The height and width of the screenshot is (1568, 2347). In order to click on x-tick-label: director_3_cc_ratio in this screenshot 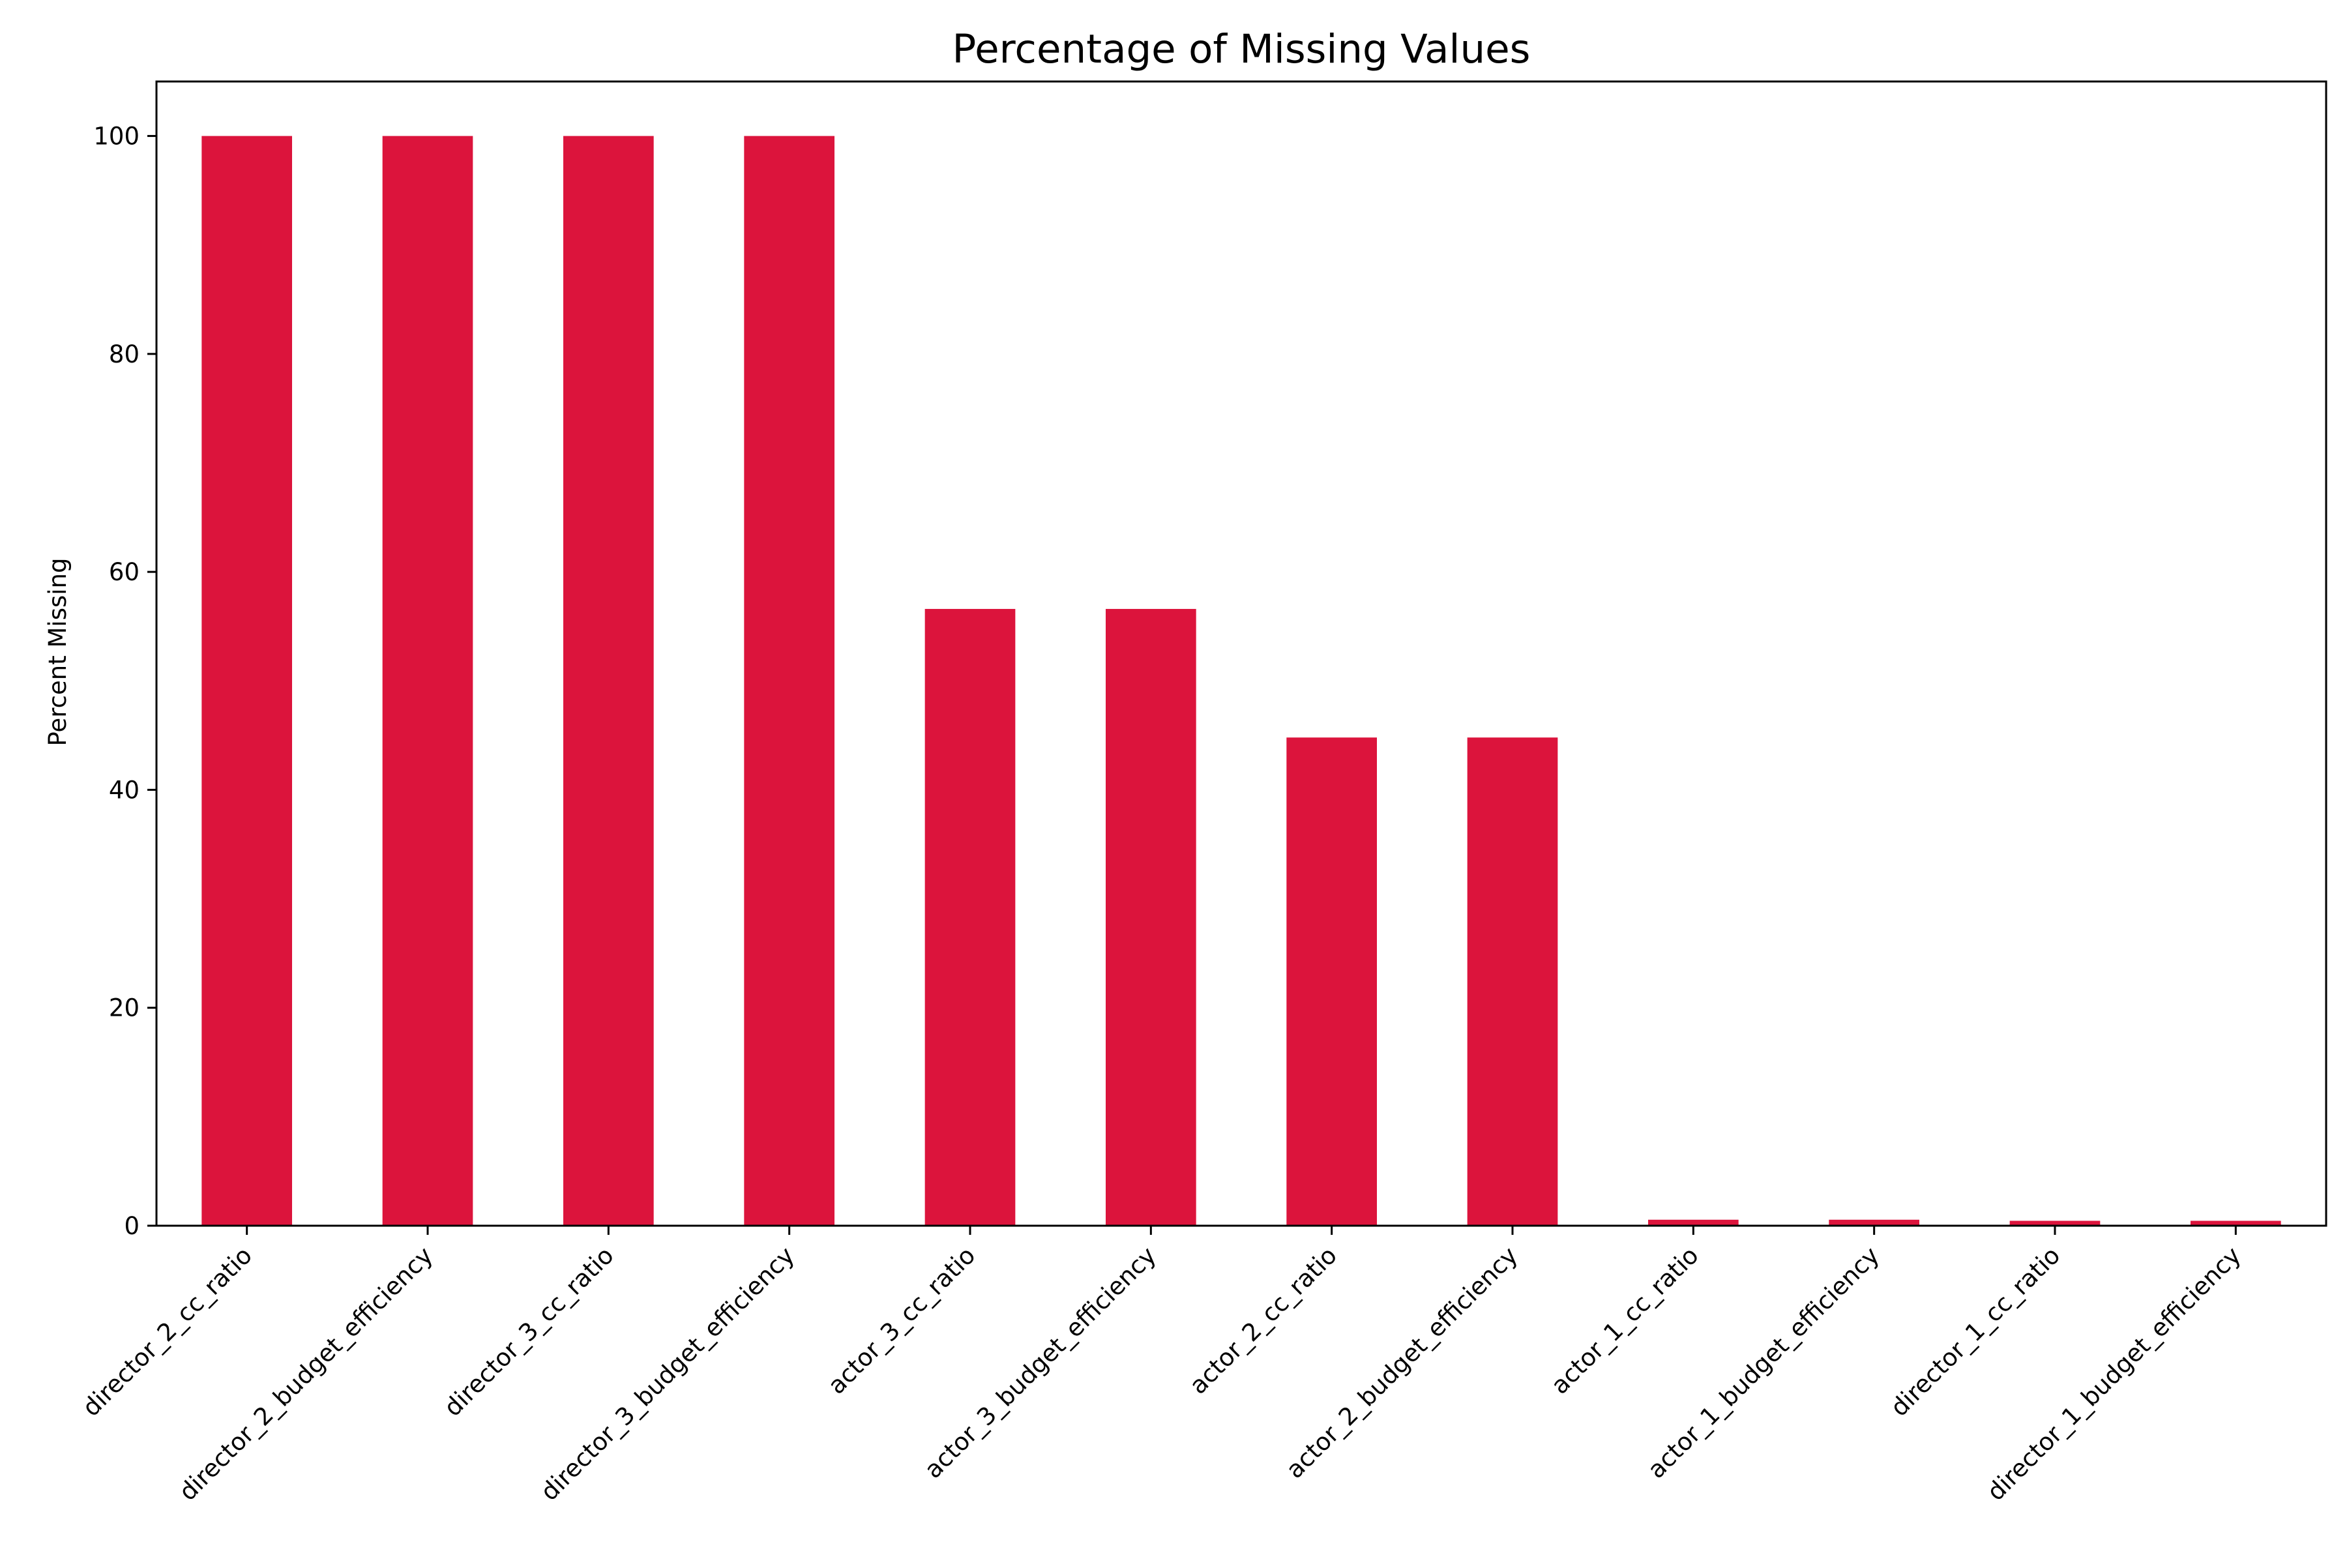, I will do `click(529, 1331)`.